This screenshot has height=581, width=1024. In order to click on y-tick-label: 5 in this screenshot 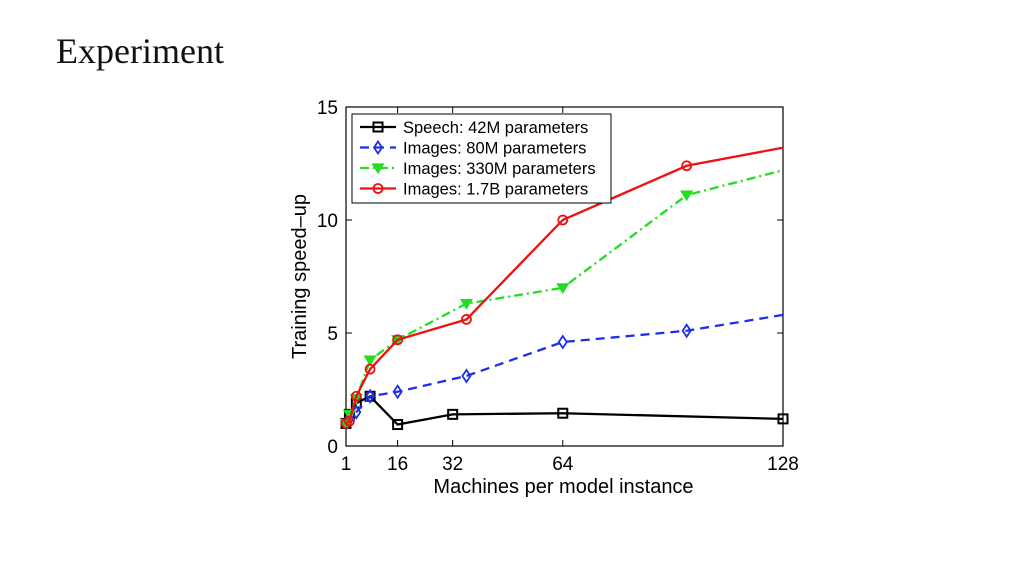, I will do `click(332, 334)`.